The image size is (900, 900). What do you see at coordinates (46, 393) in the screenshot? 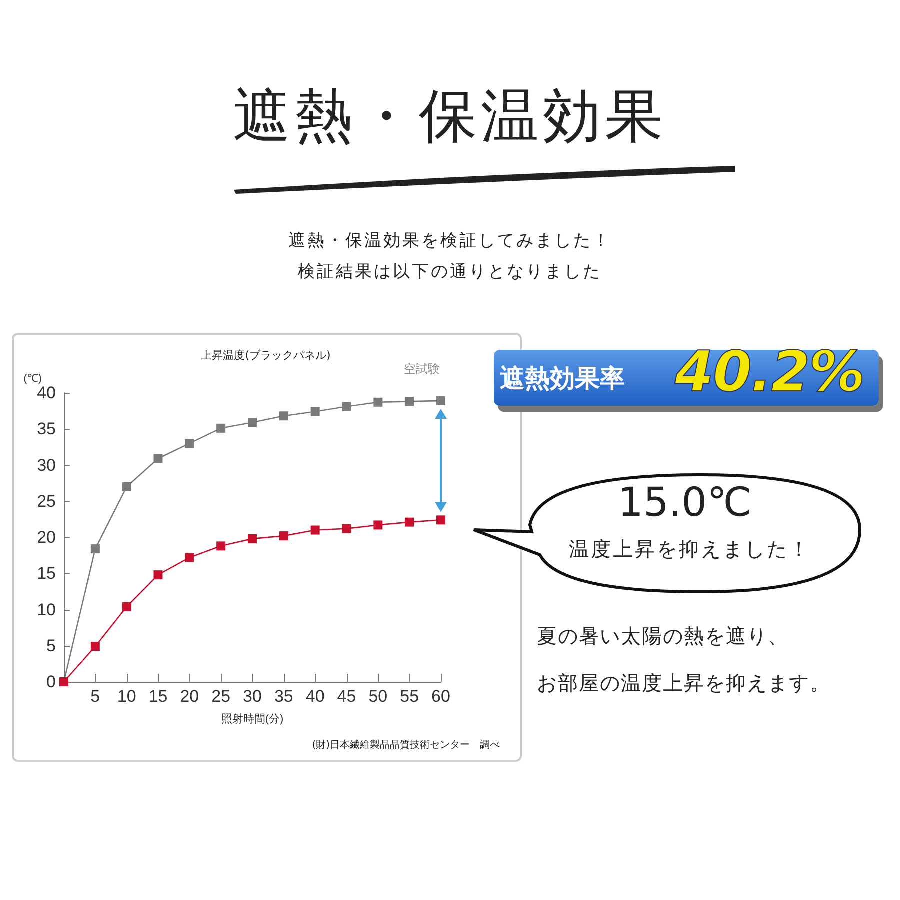
I see `y-tick-label: 40` at bounding box center [46, 393].